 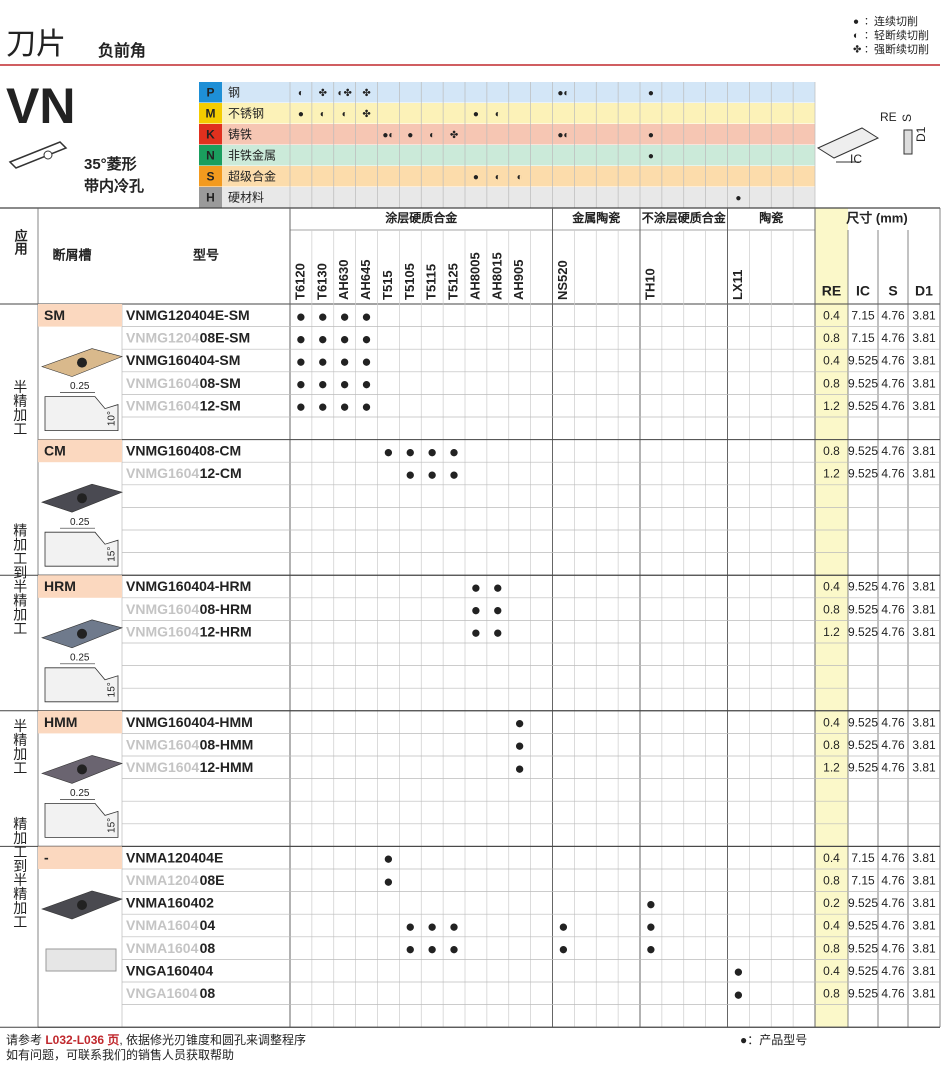 I want to click on header-application: 应用, so click(x=21, y=242).